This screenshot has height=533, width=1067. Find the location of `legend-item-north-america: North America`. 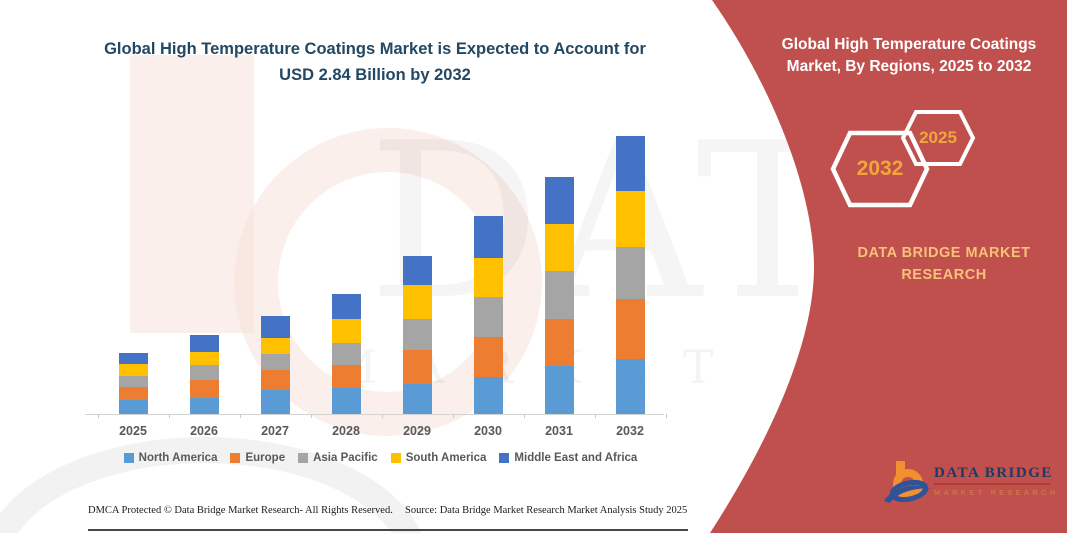

legend-item-north-america: North America is located at coordinates (170, 458).